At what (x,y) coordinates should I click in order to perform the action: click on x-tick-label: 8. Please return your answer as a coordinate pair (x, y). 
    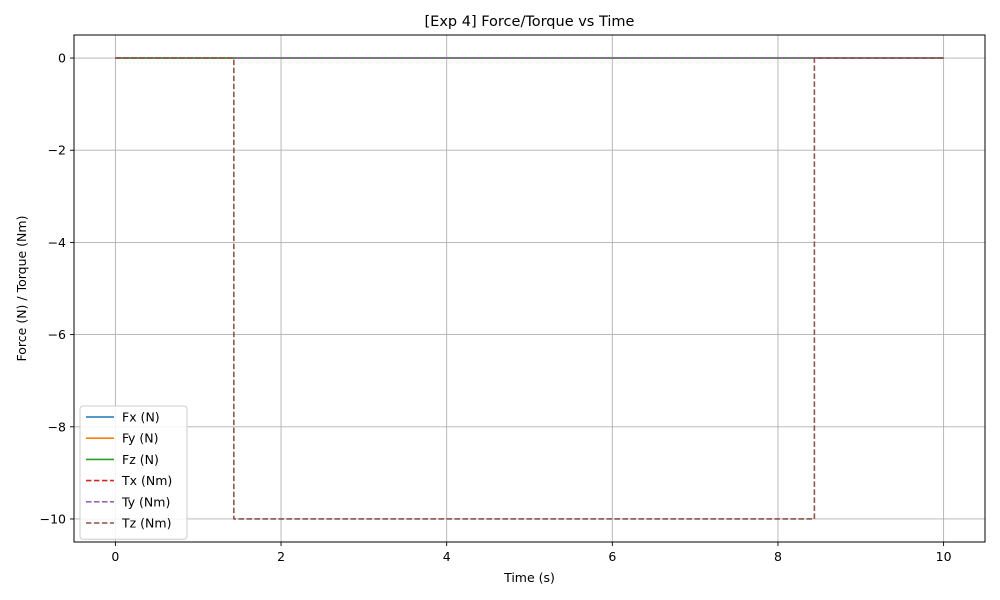
    Looking at the image, I should click on (778, 556).